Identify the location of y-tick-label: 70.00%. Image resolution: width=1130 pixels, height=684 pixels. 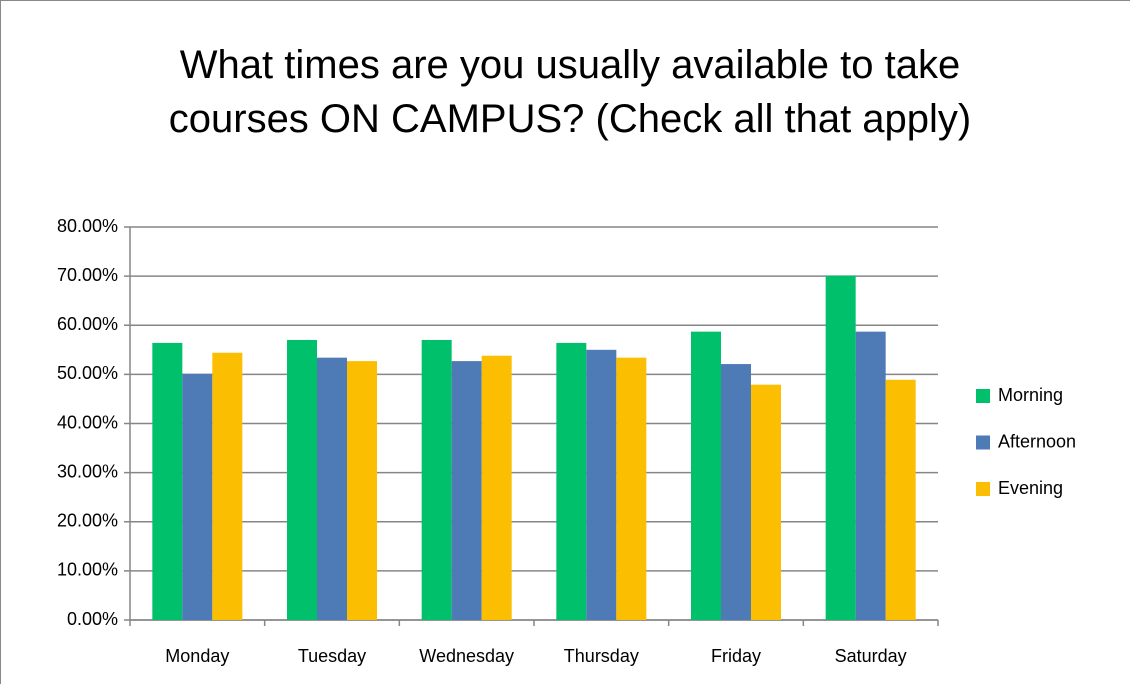
(87, 275).